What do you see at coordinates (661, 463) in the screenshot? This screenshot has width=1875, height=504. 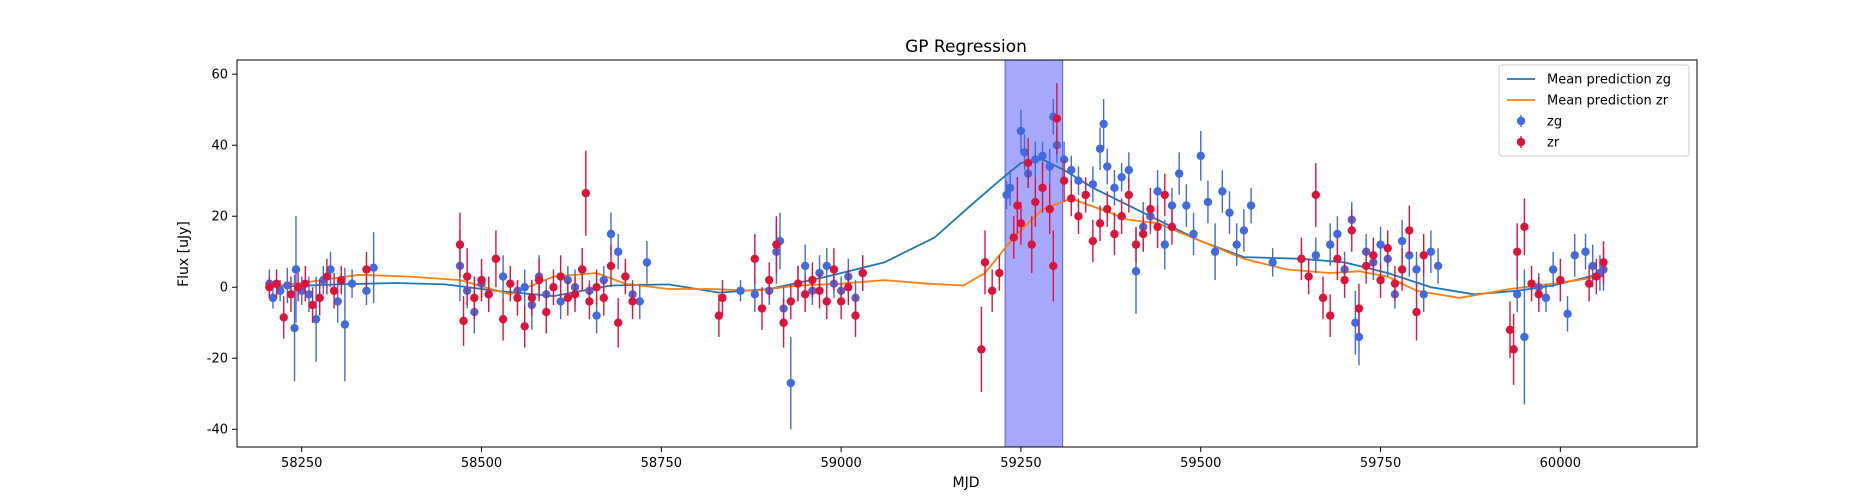 I see `x-tick-label: 58750` at bounding box center [661, 463].